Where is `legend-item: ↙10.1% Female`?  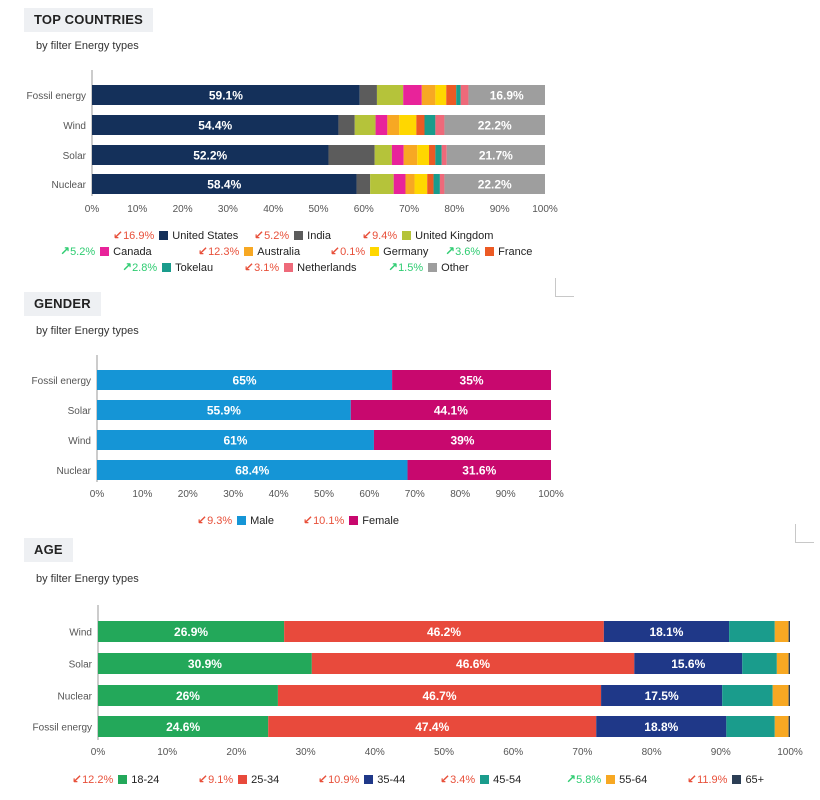 legend-item: ↙10.1% Female is located at coordinates (351, 520).